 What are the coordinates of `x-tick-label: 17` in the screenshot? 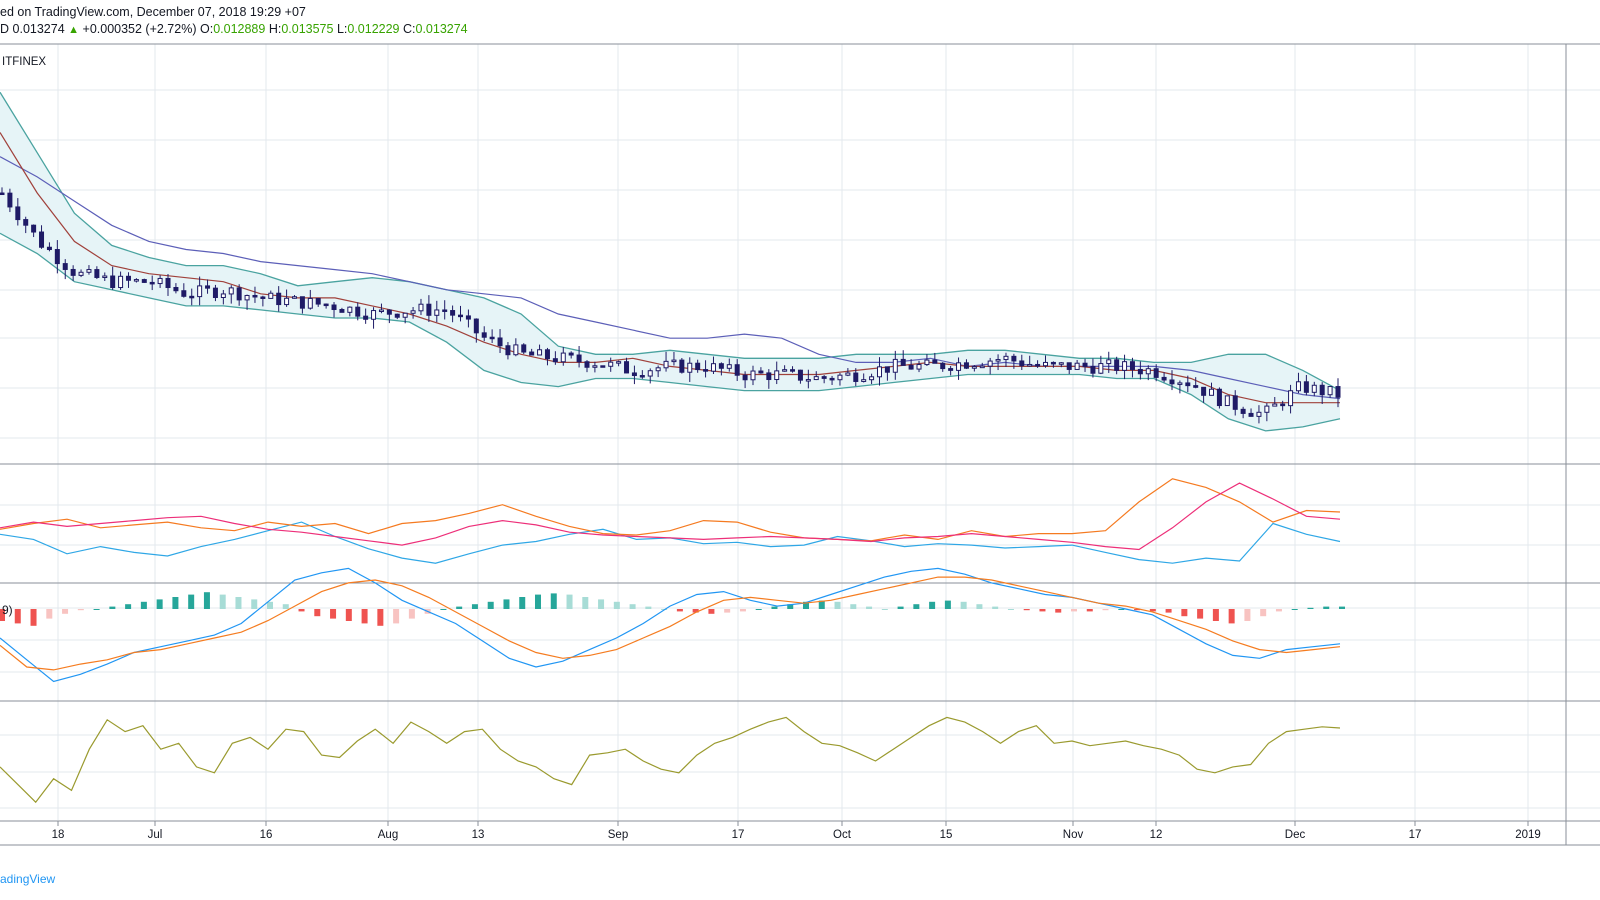 It's located at (738, 835).